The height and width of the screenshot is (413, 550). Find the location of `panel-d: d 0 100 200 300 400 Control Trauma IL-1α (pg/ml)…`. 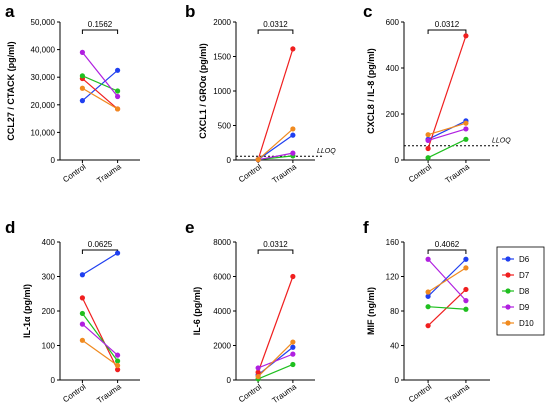

panel-d: d 0 100 200 300 400 Control Trauma IL-1α (pg/ml)… is located at coordinates (72, 311).